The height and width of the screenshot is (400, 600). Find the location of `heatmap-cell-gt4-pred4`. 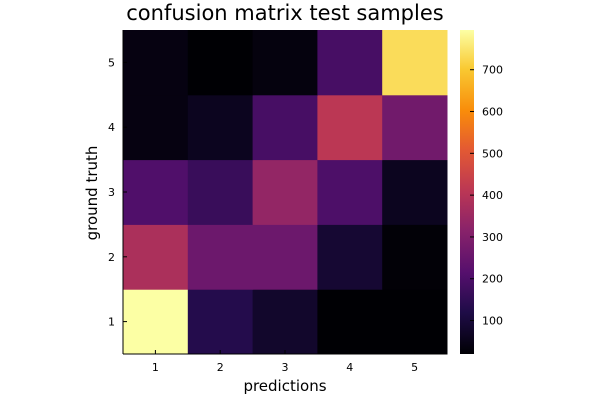

heatmap-cell-gt4-pred4 is located at coordinates (350, 127).